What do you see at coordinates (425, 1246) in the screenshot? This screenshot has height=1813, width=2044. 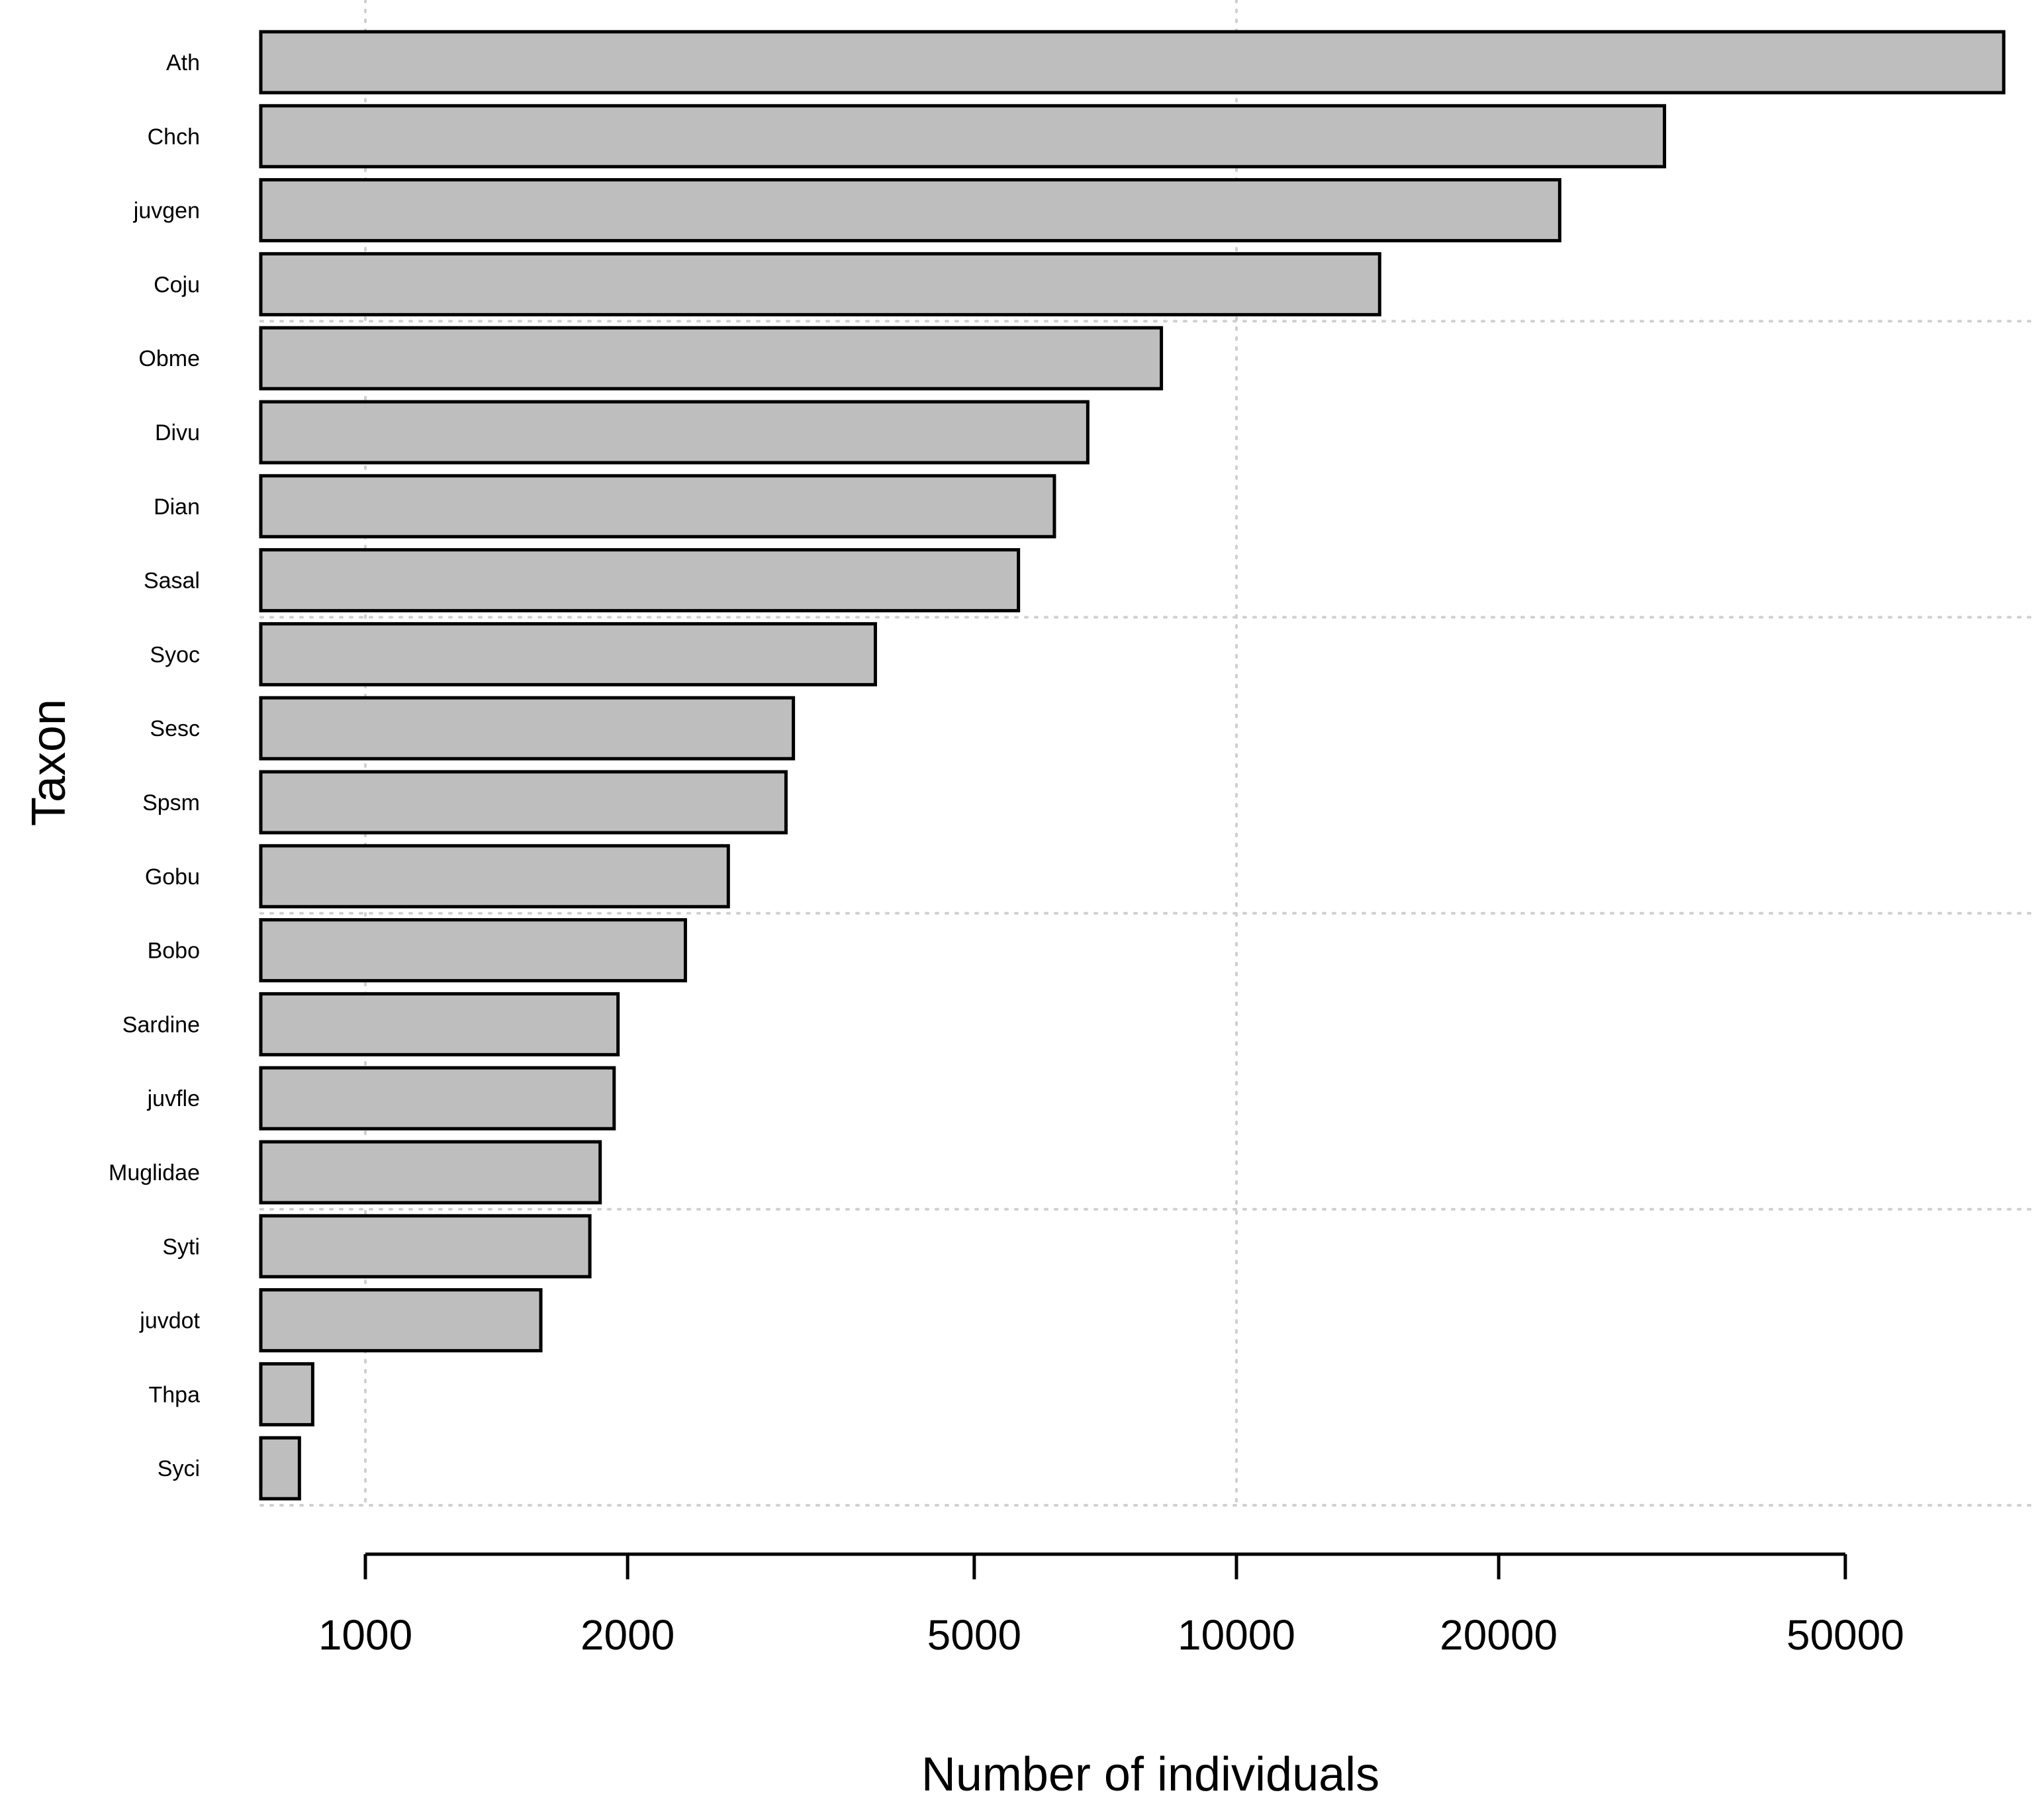 I see `bar-syti` at bounding box center [425, 1246].